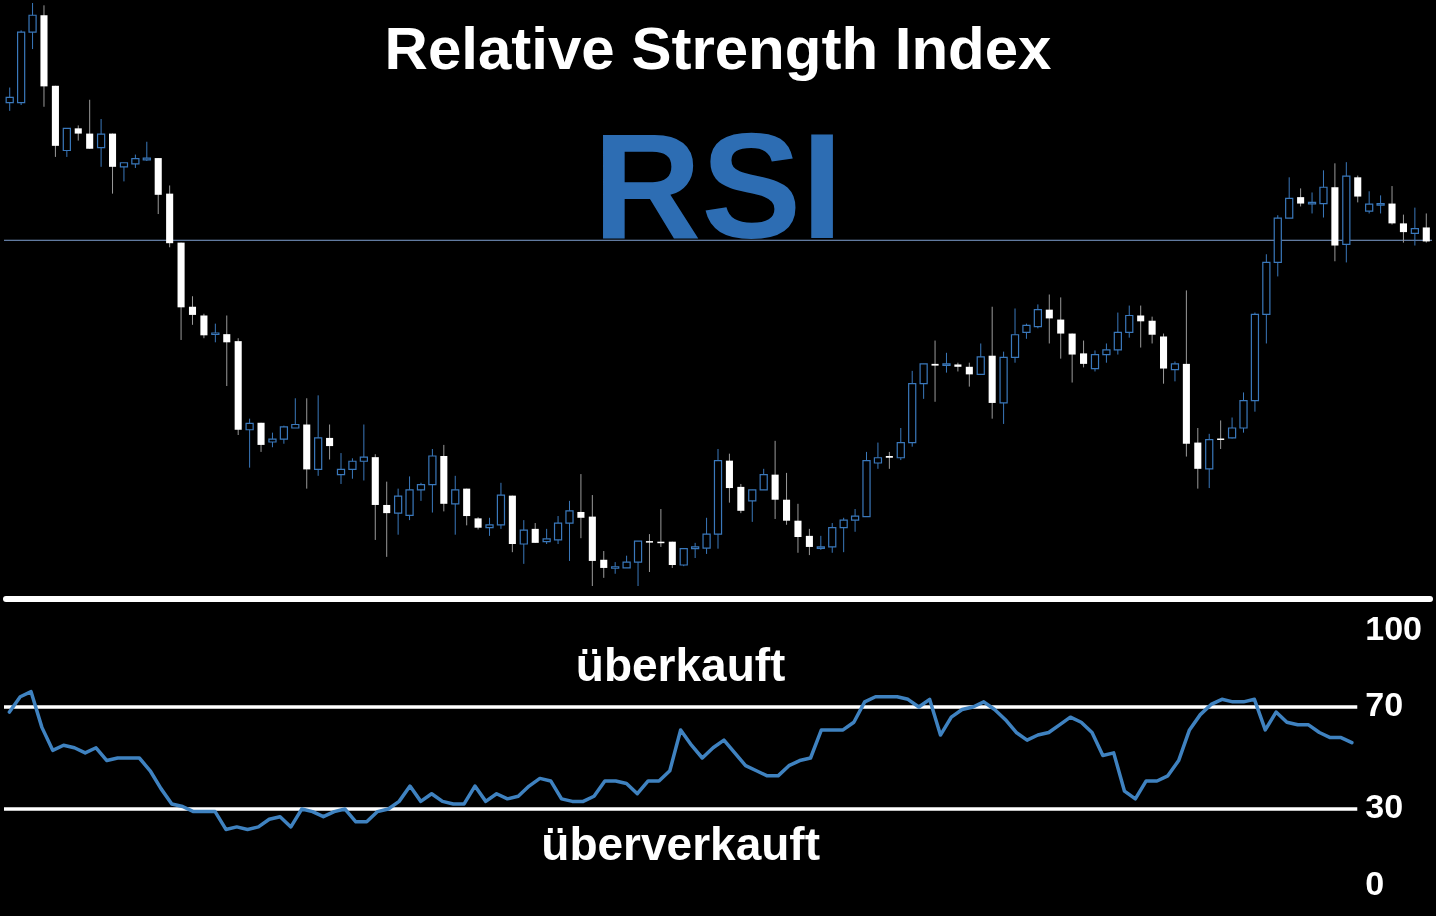 This screenshot has width=1436, height=916. Describe the element at coordinates (1394, 627) in the screenshot. I see `y-tick-label: 100` at that location.